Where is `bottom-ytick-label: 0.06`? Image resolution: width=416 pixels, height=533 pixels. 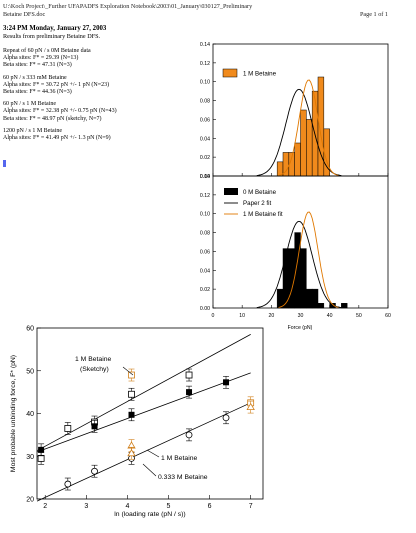
bottom-ytick-label: 0.06 is located at coordinates (205, 252).